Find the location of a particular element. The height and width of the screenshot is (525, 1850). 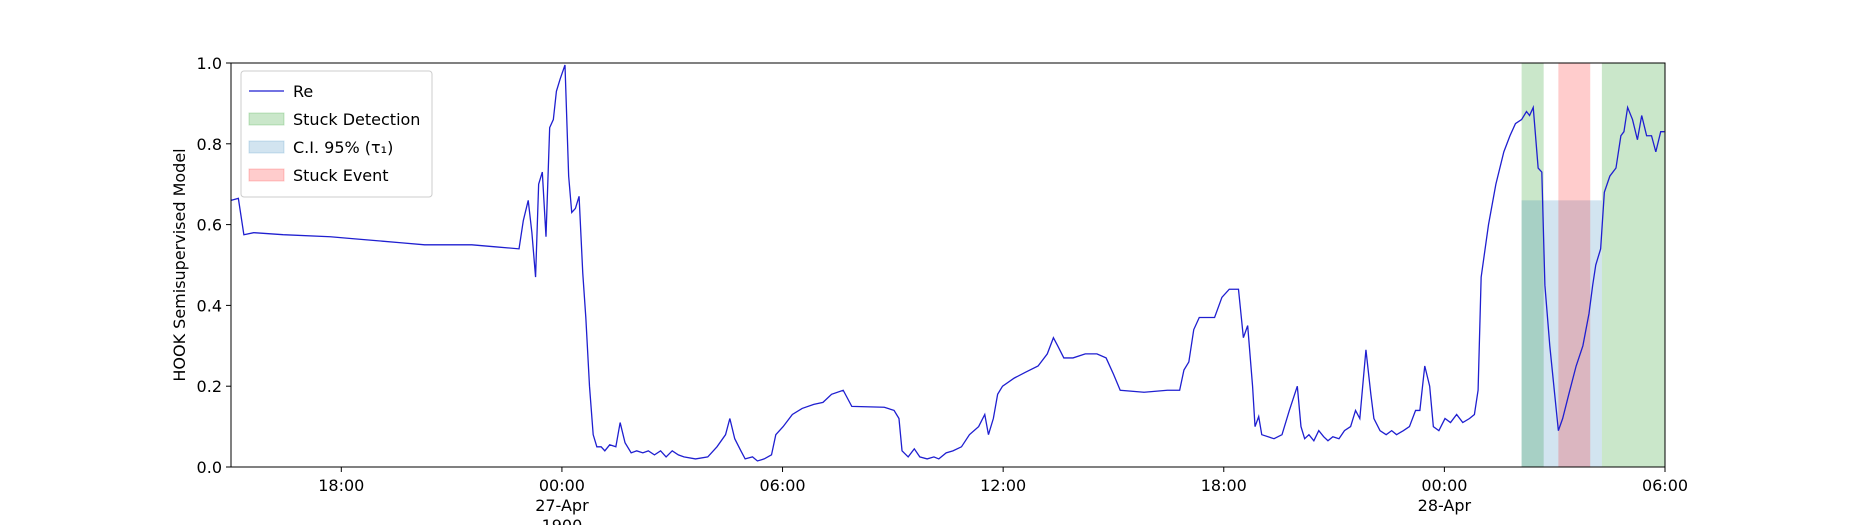

legend-label: C.I. 95% (τ₁) is located at coordinates (343, 147).